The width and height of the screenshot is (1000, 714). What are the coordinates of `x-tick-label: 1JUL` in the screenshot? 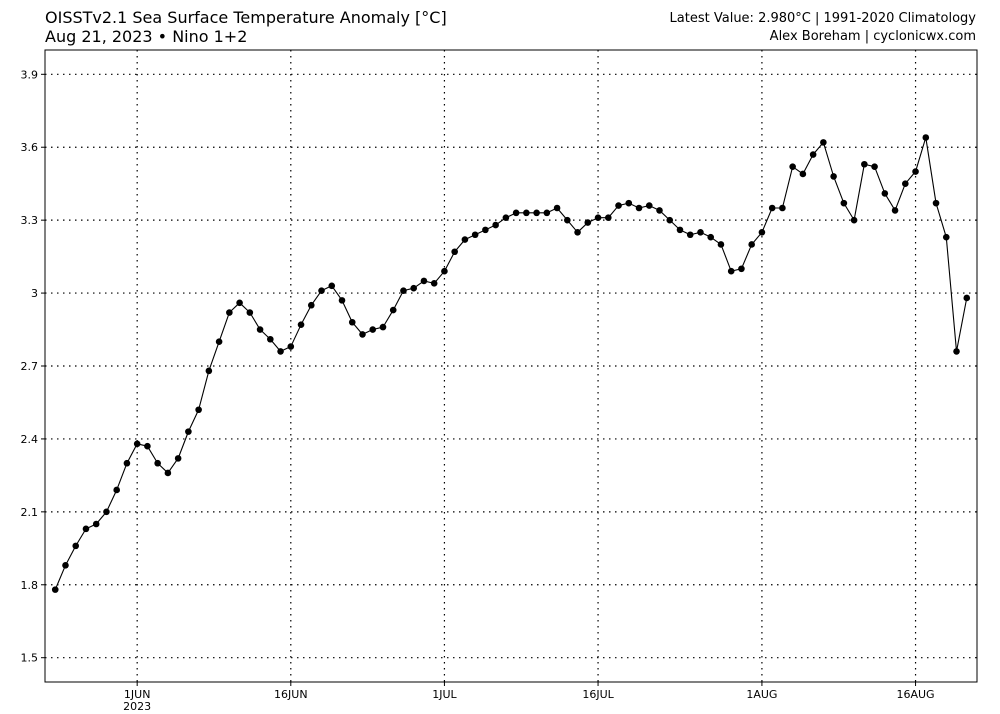 It's located at (444, 694).